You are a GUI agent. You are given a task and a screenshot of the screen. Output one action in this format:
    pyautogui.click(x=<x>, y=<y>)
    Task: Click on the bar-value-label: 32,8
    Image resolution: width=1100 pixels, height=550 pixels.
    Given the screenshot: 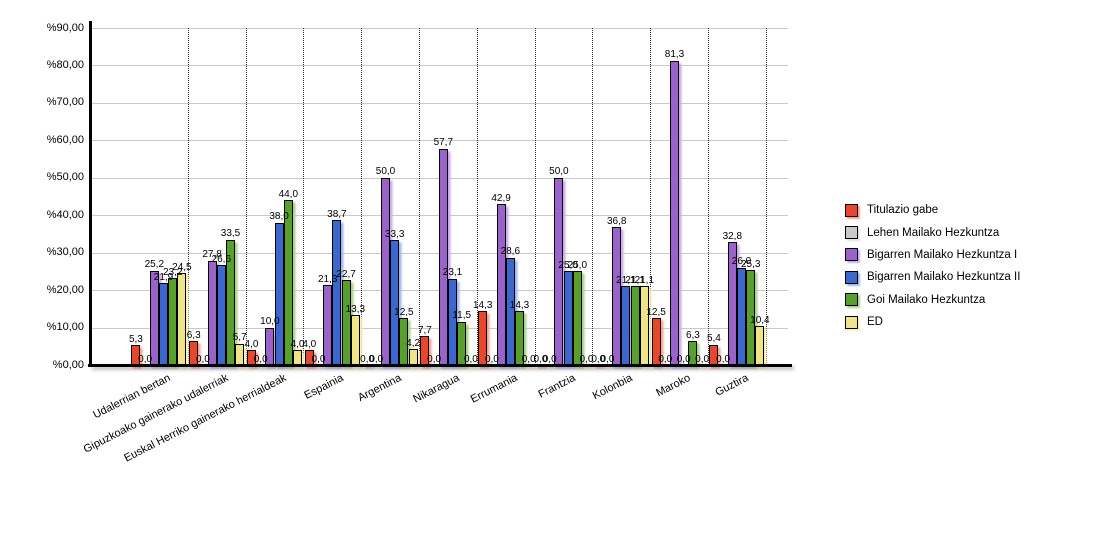 What is the action you would take?
    pyautogui.click(x=732, y=236)
    